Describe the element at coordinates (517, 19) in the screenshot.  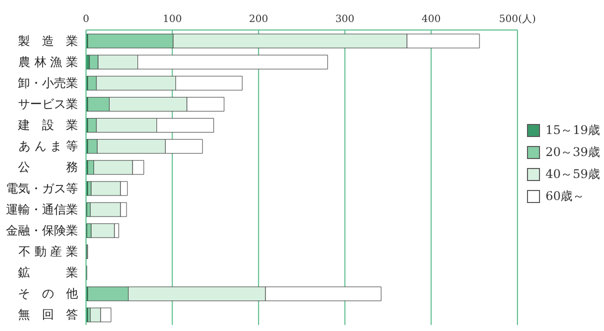
I see `x-tick-label: 500(人)` at that location.